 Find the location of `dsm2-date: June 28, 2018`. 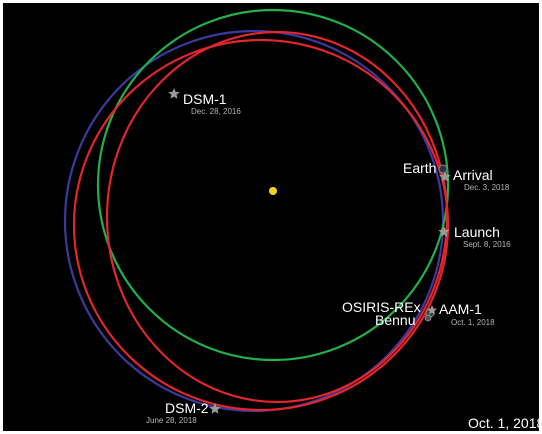

dsm2-date: June 28, 2018 is located at coordinates (171, 420).